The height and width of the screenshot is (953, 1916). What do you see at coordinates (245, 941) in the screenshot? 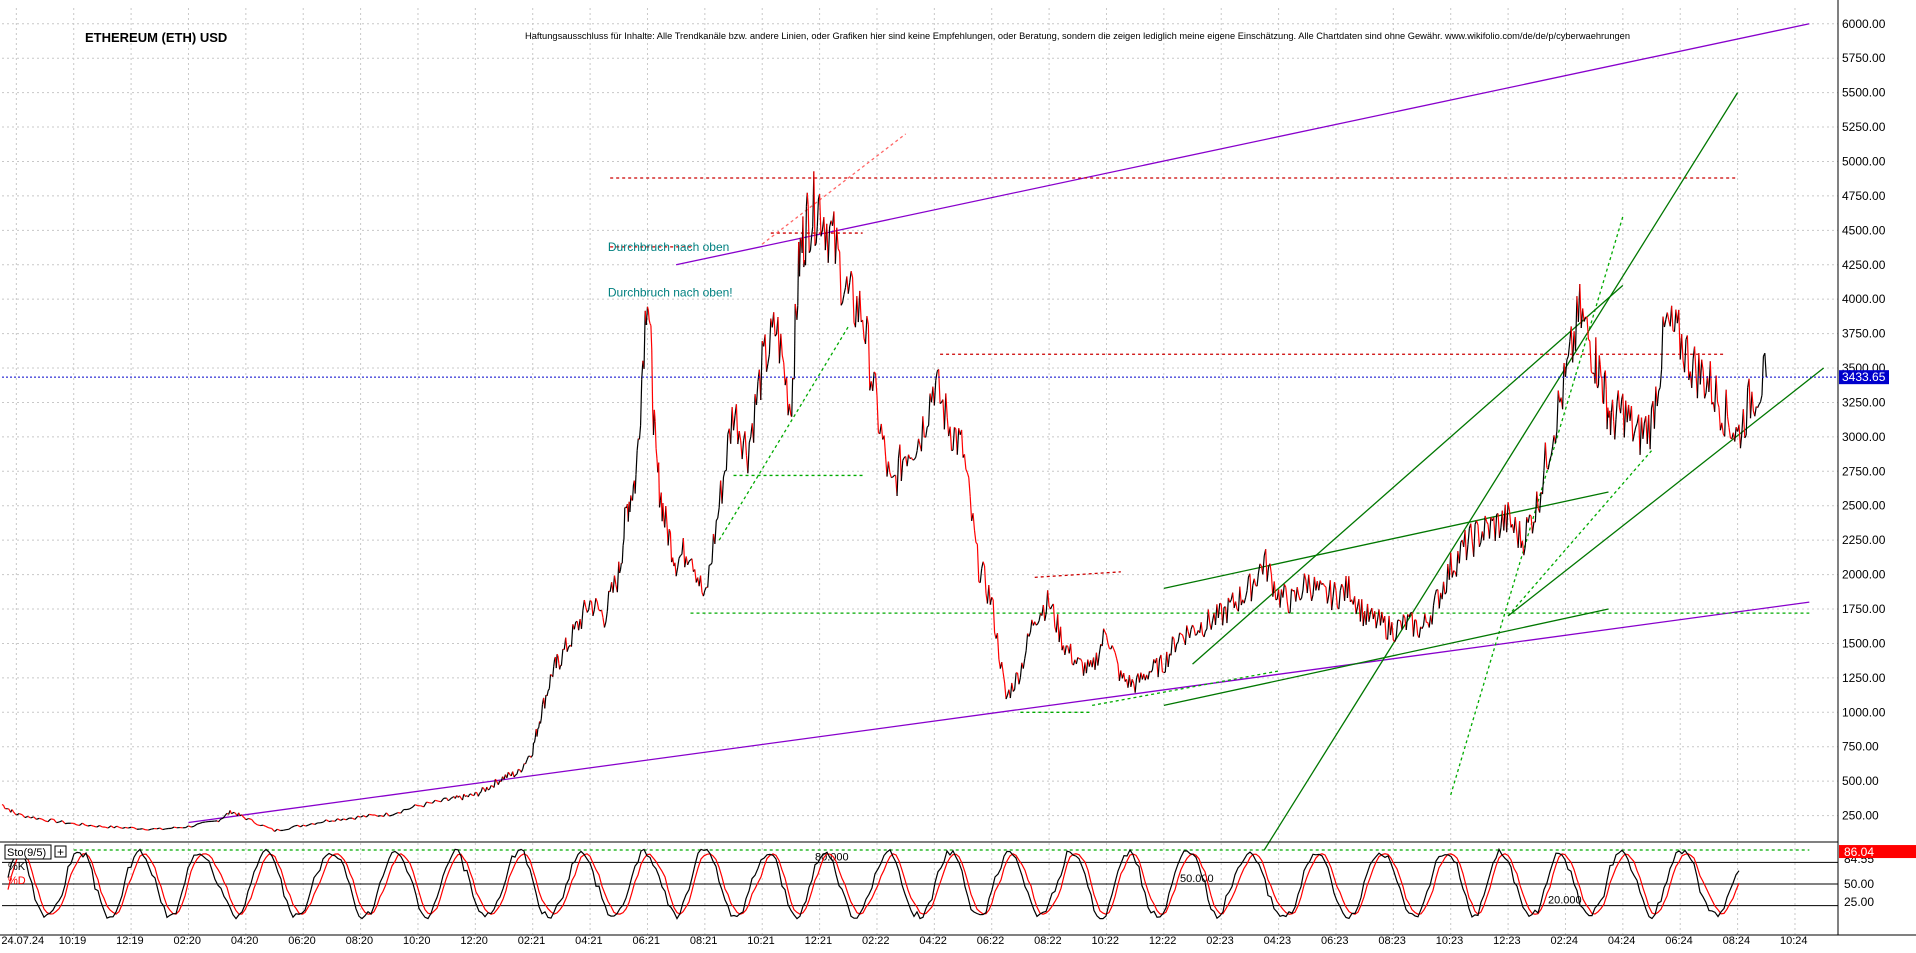
I see `x-tick-label: 04:20` at bounding box center [245, 941].